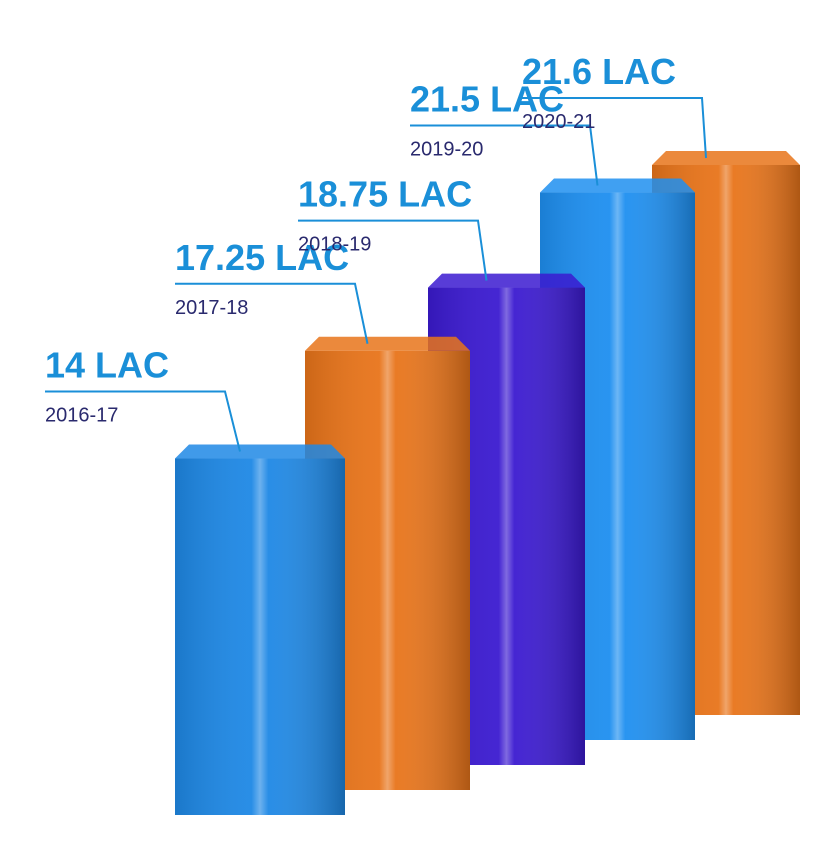 The width and height of the screenshot is (816, 846). Describe the element at coordinates (599, 71) in the screenshot. I see `value-label: 21.6 LAC` at that location.